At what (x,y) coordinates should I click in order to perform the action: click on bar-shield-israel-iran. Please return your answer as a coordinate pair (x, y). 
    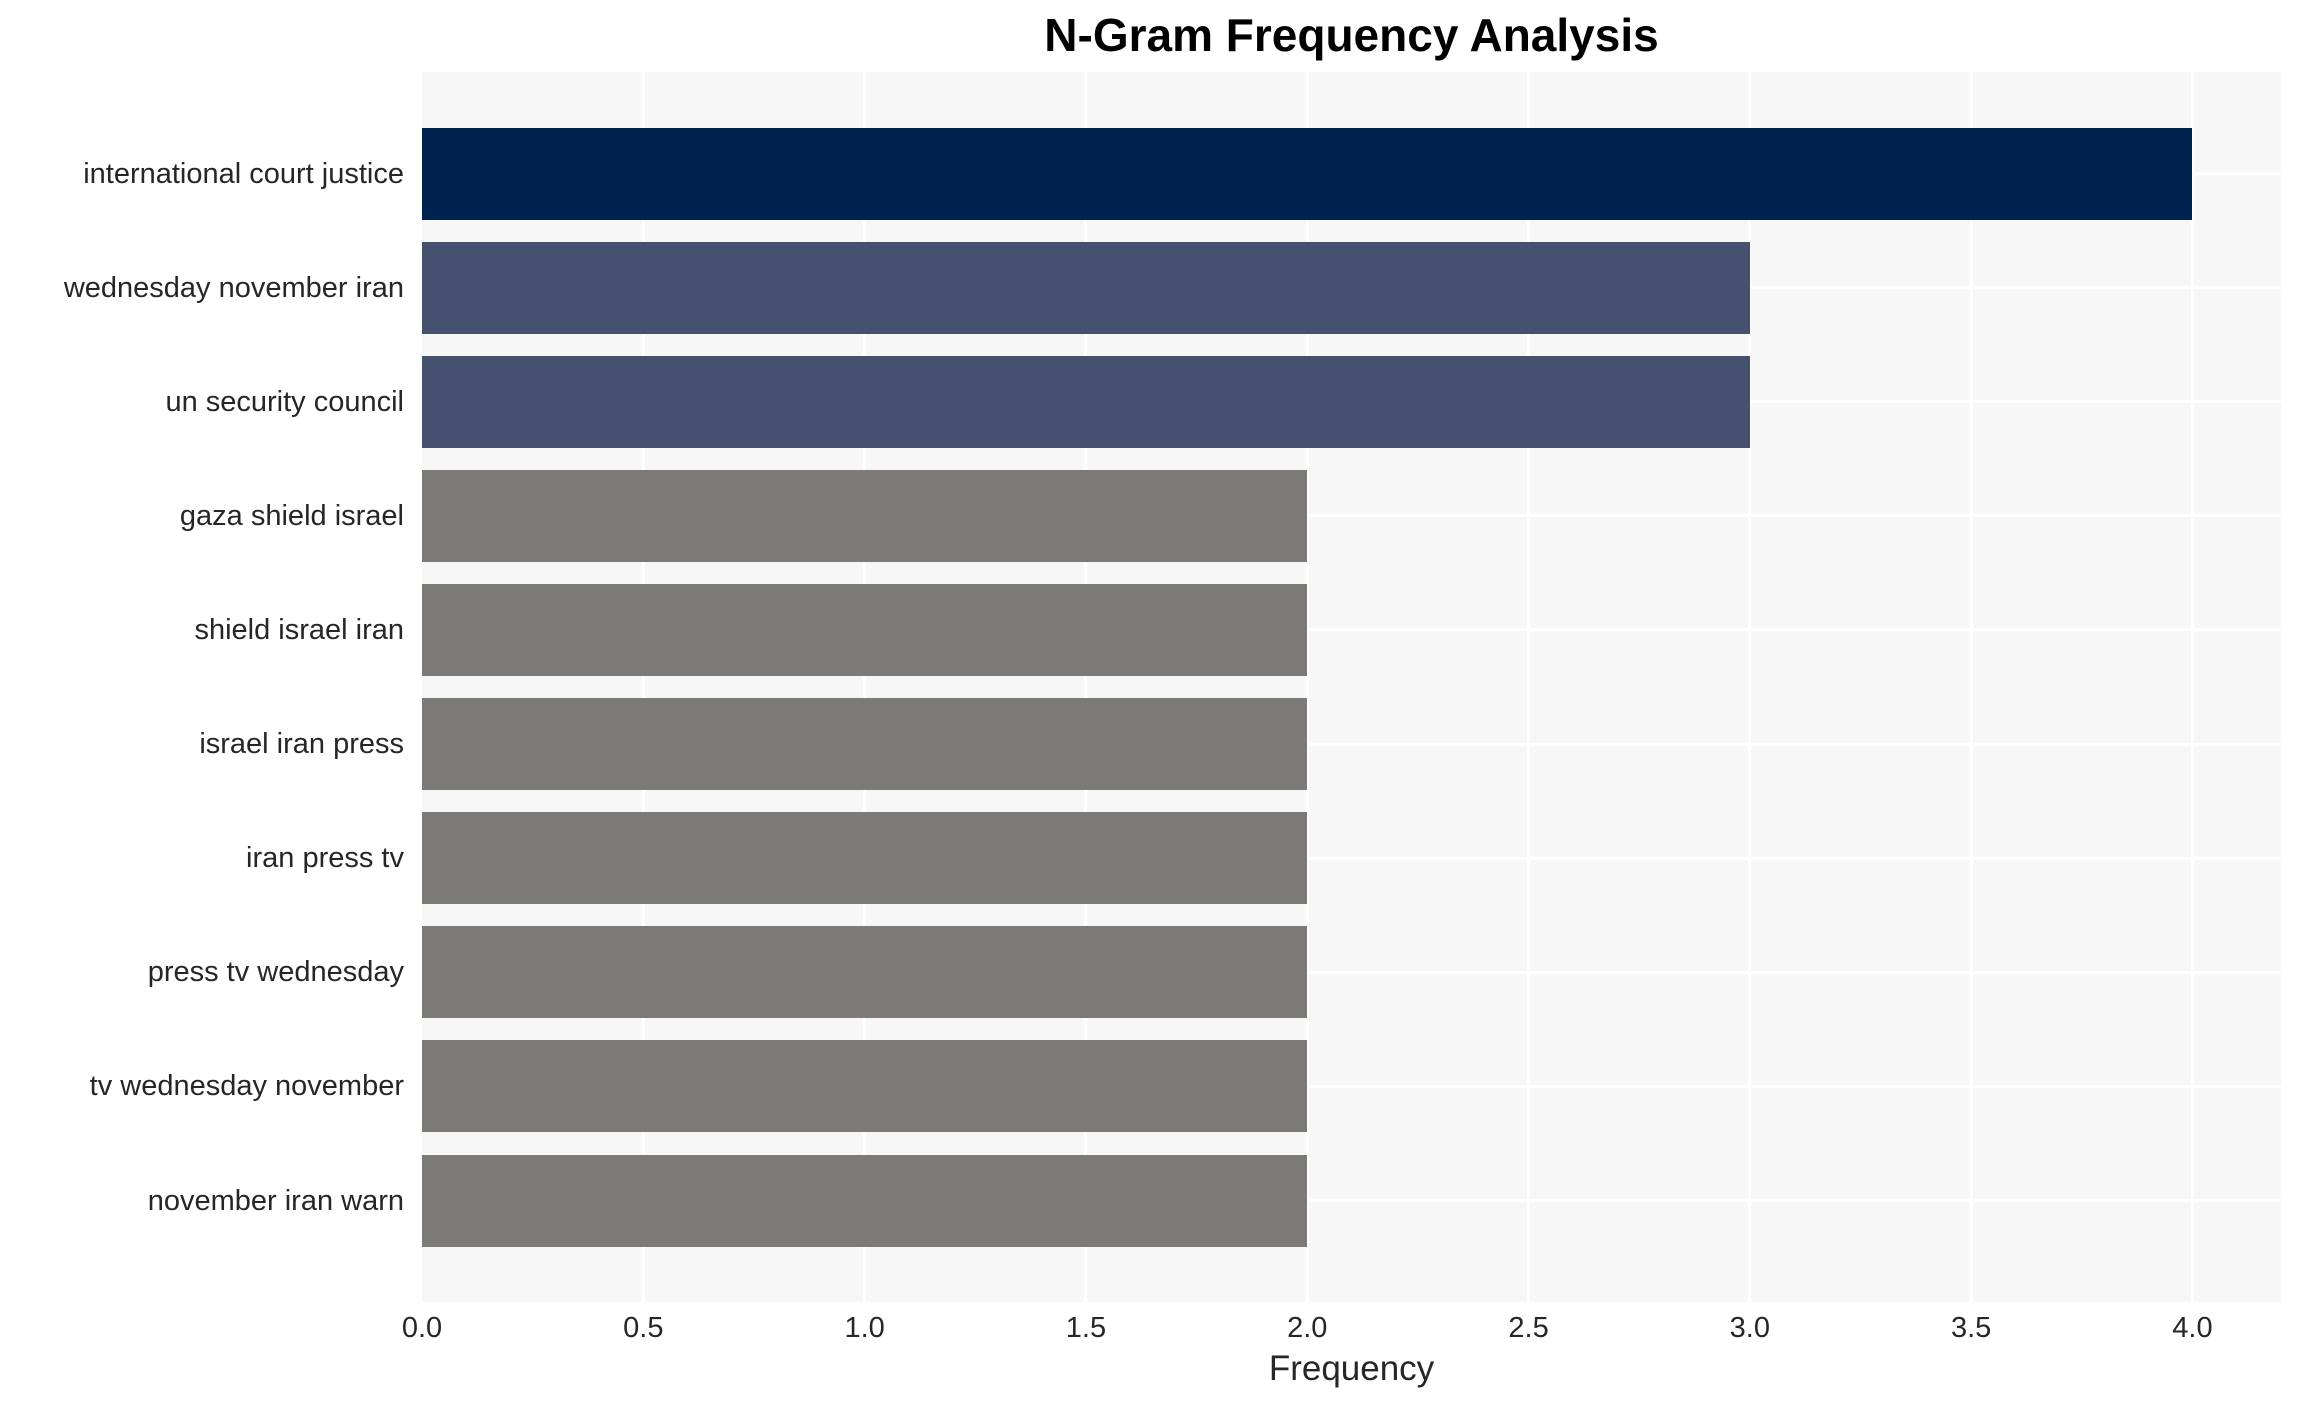
    Looking at the image, I should click on (865, 629).